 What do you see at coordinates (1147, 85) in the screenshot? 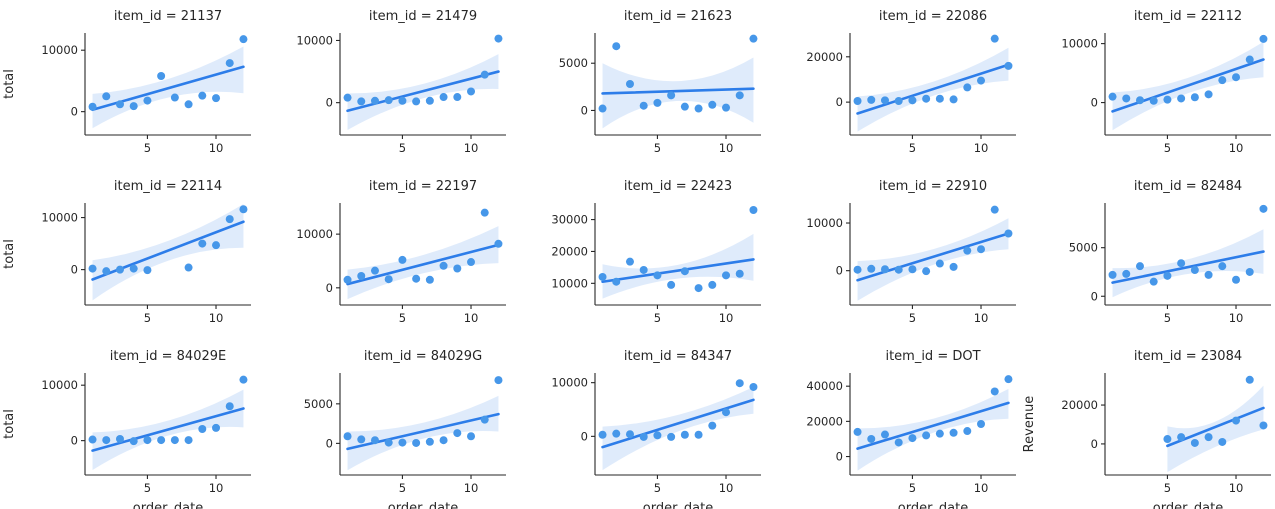
I see `facet-cell: 0 10000 5 10 item_id = 22112` at bounding box center [1147, 85].